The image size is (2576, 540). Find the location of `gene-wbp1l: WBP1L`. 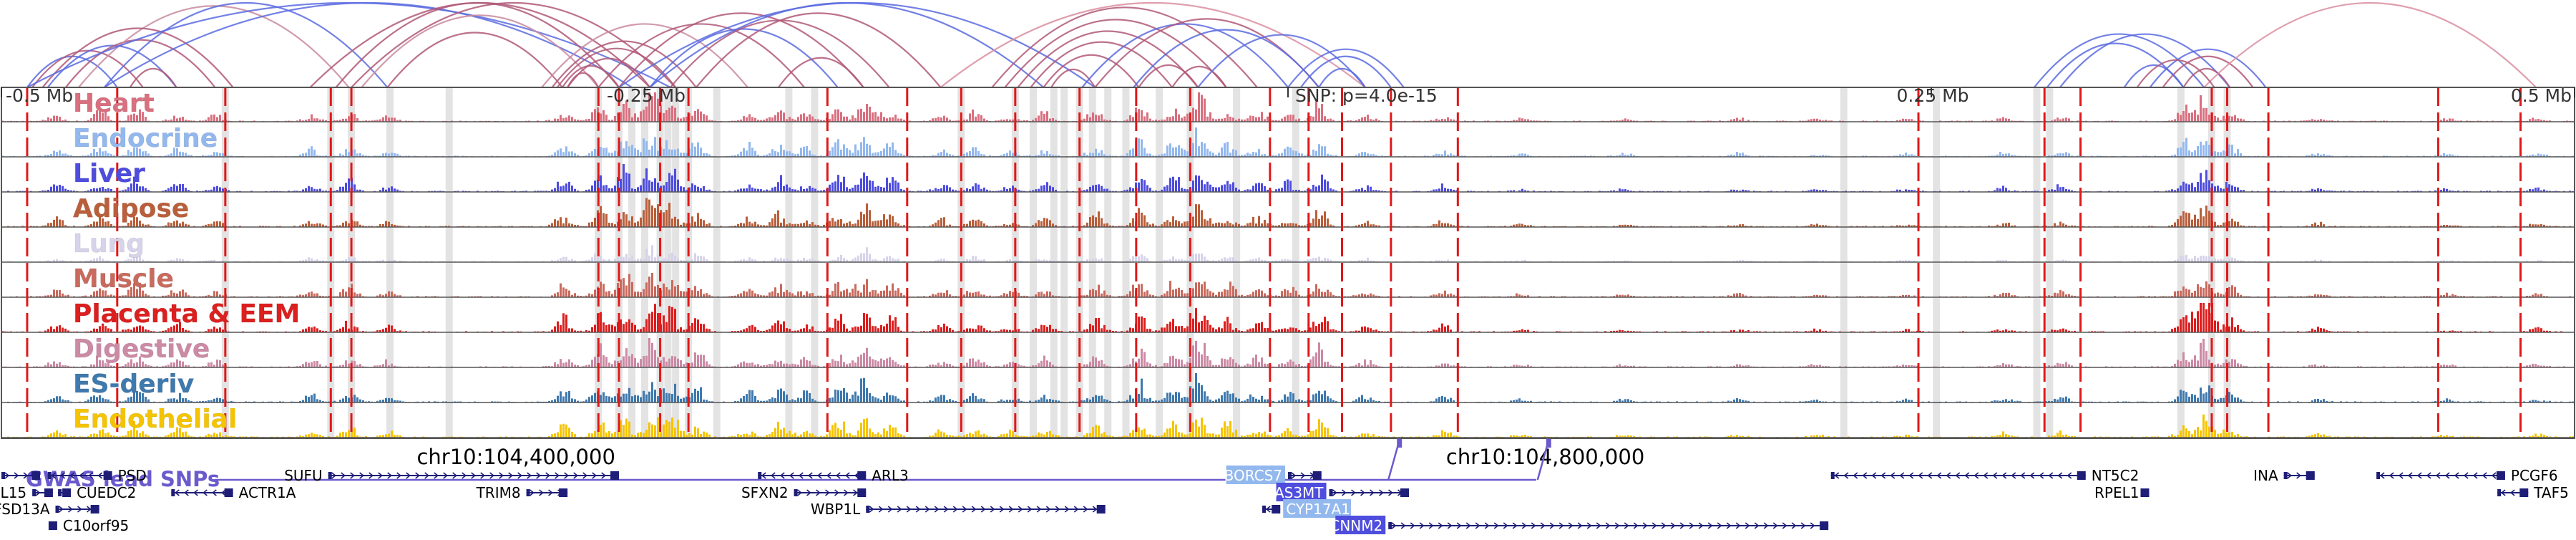

gene-wbp1l: WBP1L is located at coordinates (958, 509).